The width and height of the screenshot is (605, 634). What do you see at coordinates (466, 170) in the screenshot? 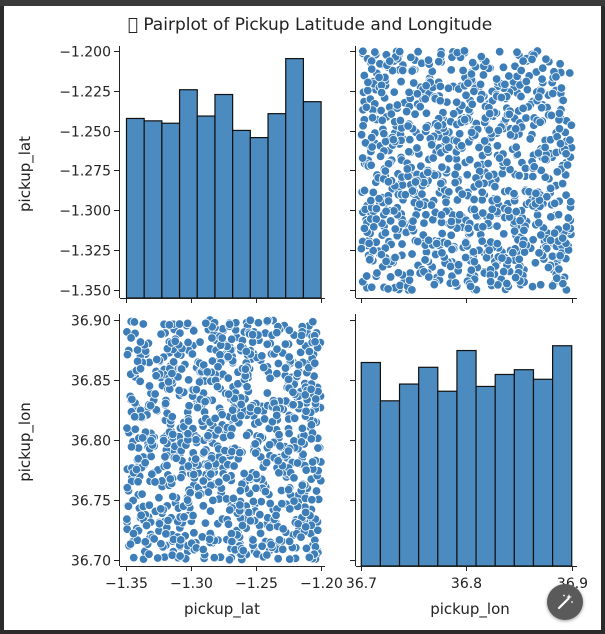
I see `scatter-points-top-right` at bounding box center [466, 170].